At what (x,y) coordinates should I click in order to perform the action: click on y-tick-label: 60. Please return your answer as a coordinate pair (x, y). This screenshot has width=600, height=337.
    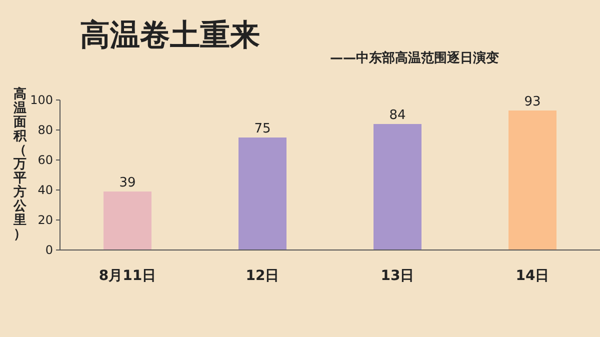
    Looking at the image, I should click on (45, 160).